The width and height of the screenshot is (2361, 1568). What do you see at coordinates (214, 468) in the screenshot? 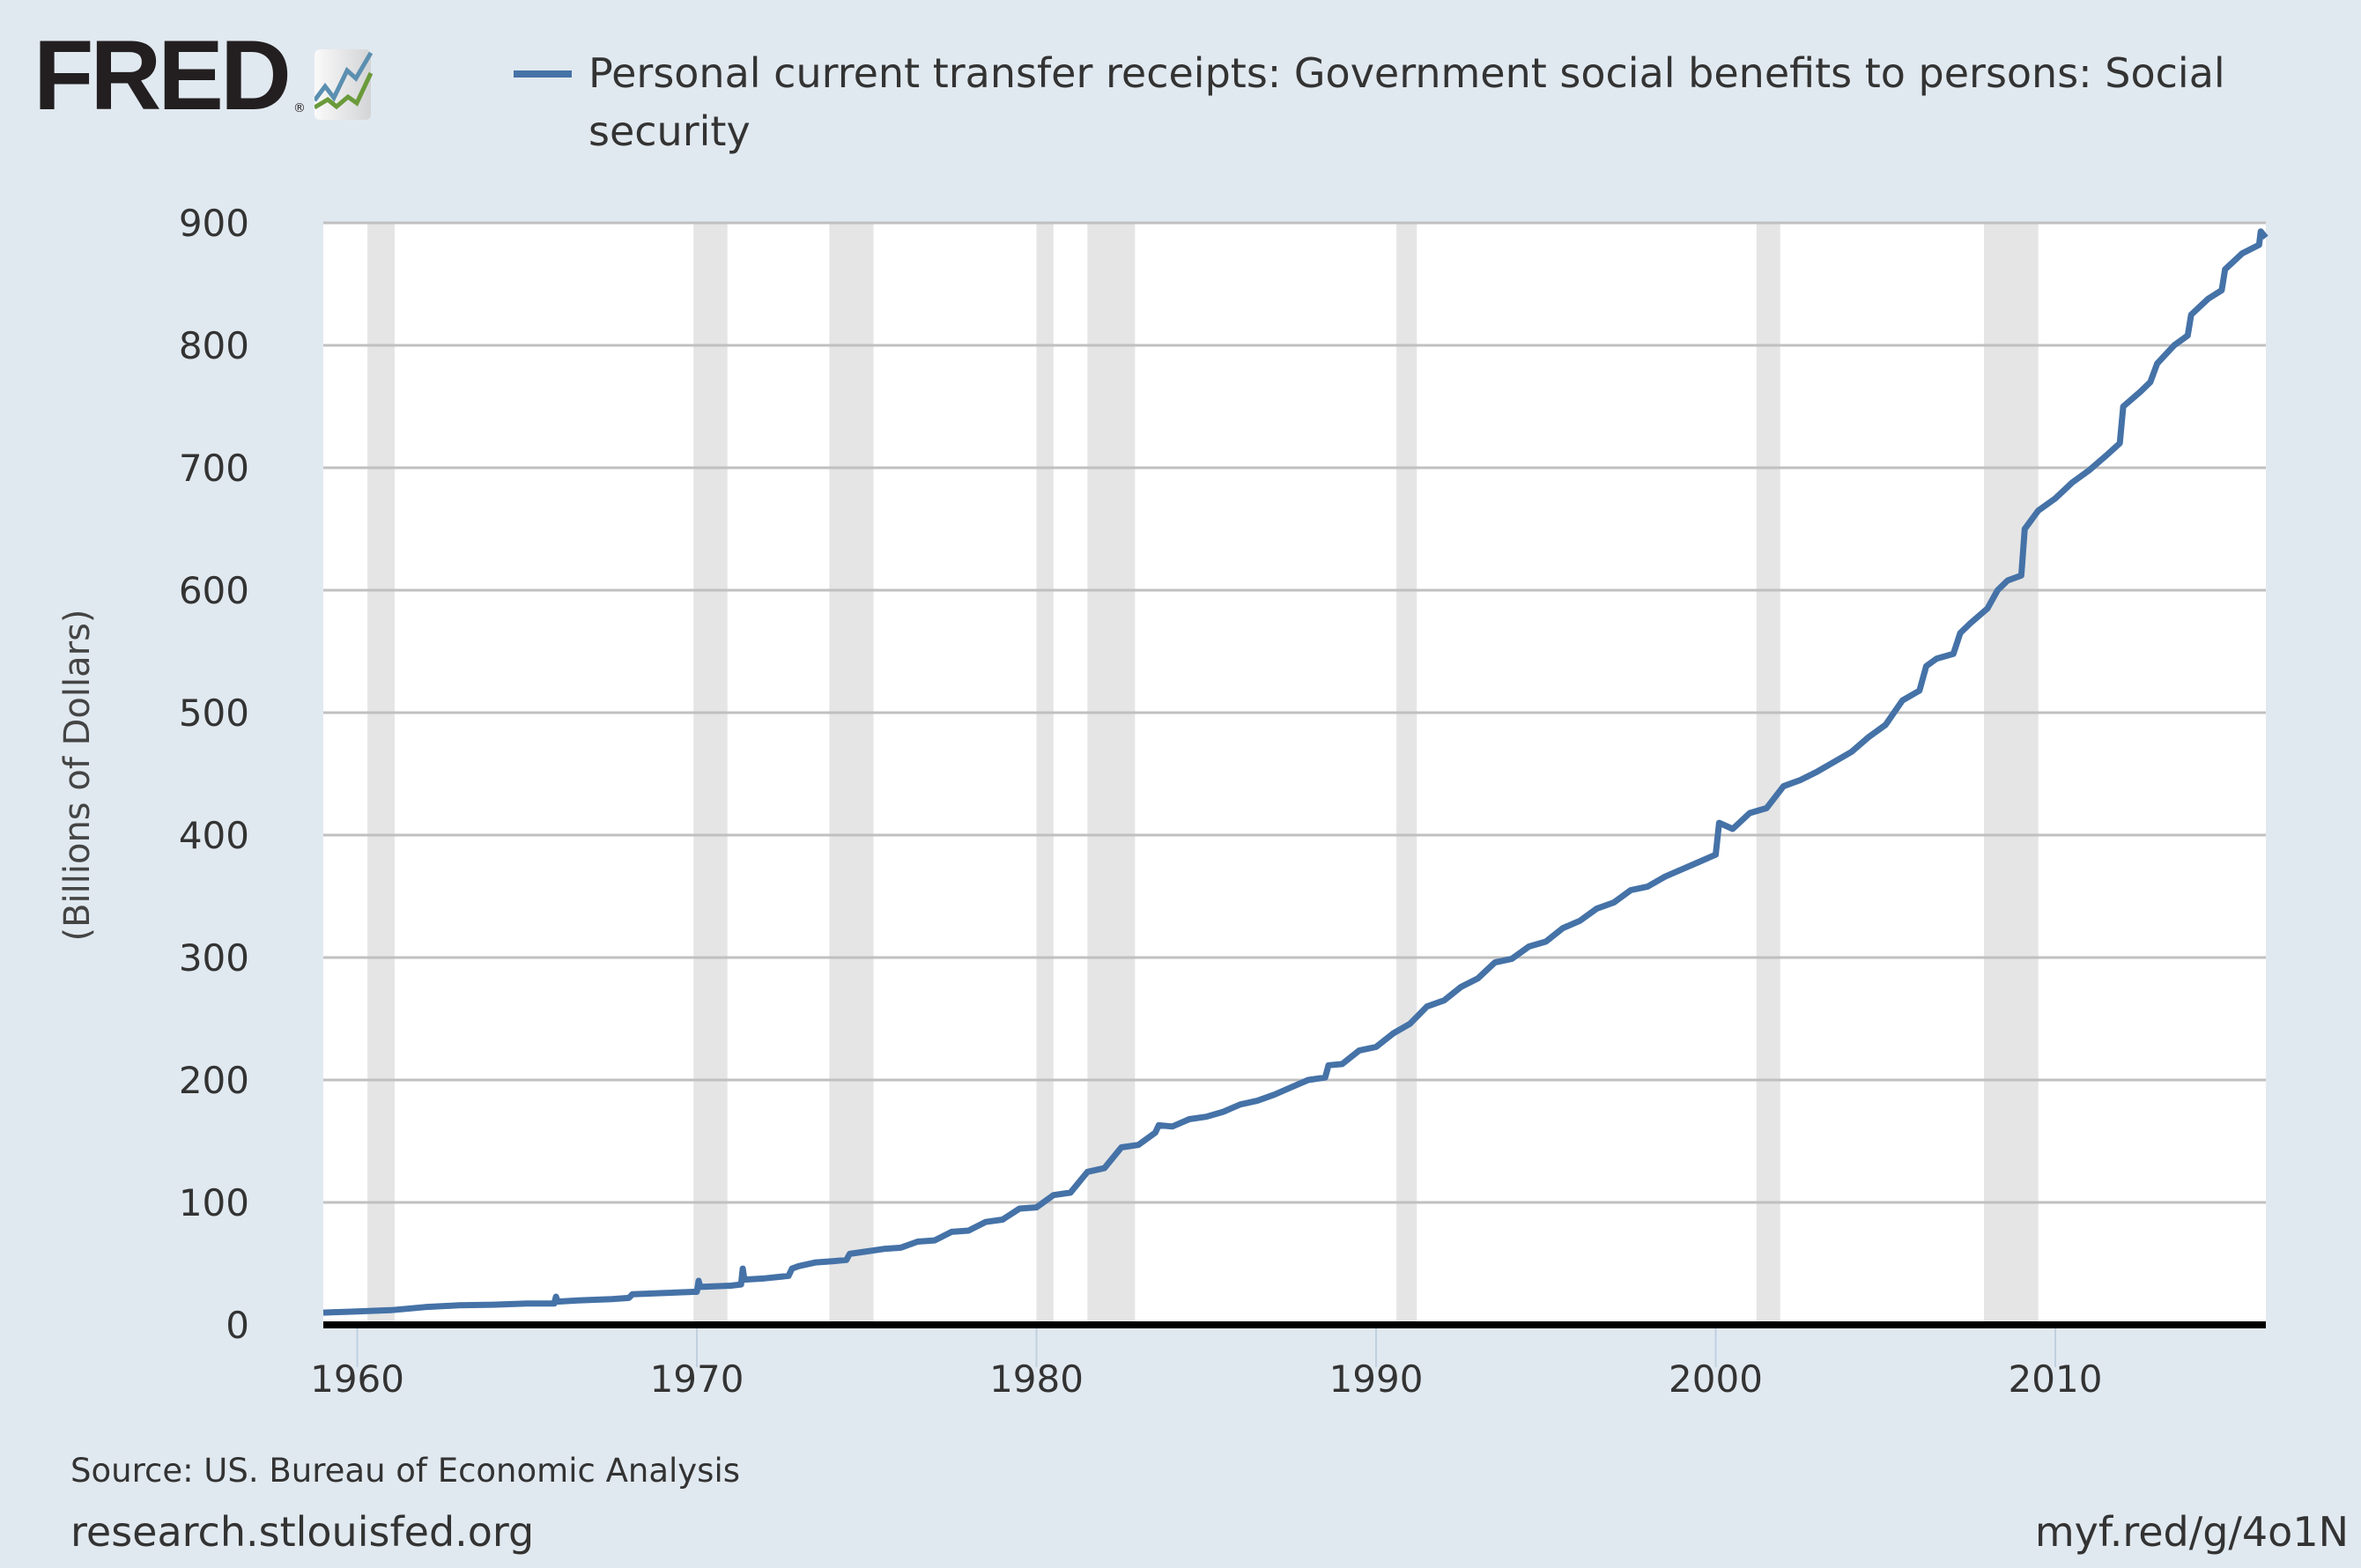
I see `y-tick-label: 700` at bounding box center [214, 468].